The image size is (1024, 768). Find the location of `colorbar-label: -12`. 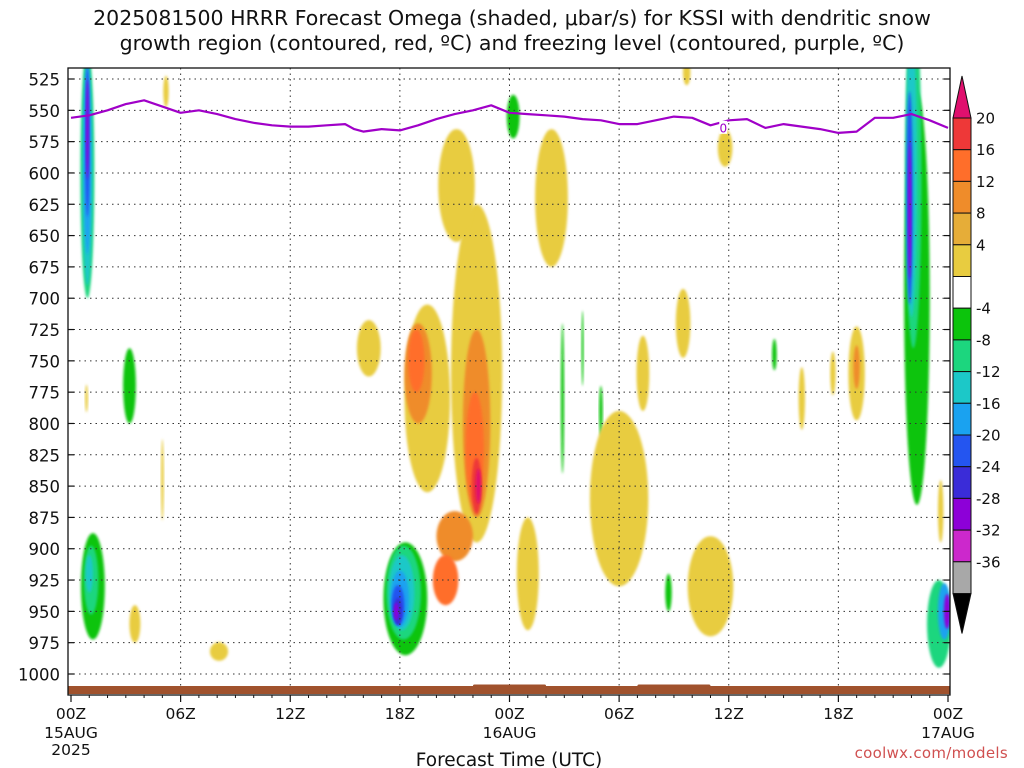

colorbar-label: -12 is located at coordinates (988, 372).